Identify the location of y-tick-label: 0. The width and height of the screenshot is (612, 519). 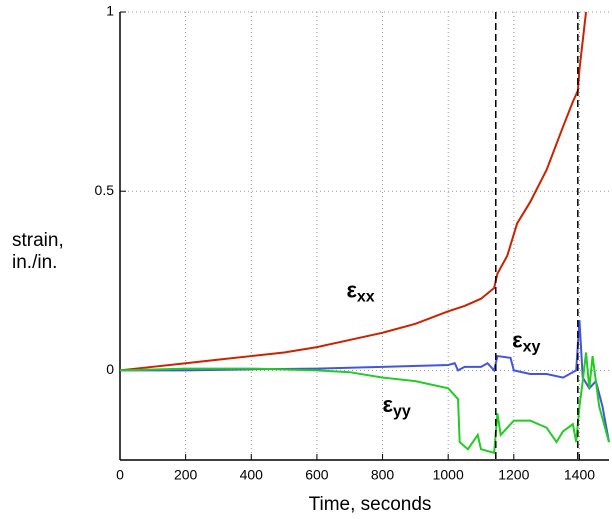
(110, 369).